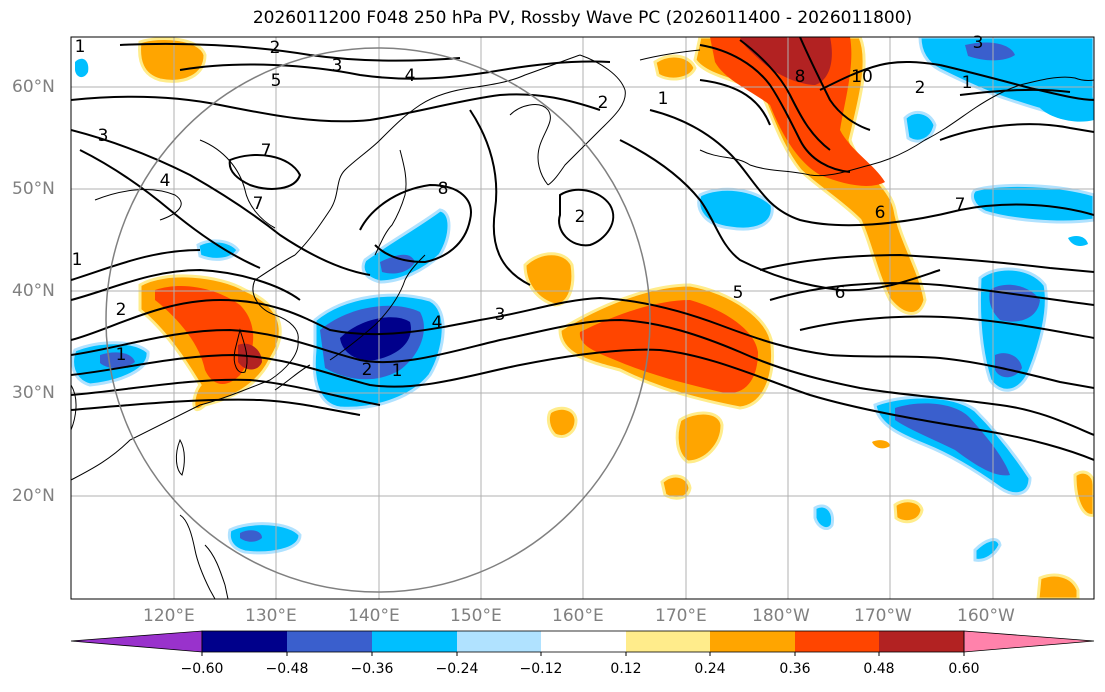  I want to click on lat-label: 20°N, so click(33, 496).